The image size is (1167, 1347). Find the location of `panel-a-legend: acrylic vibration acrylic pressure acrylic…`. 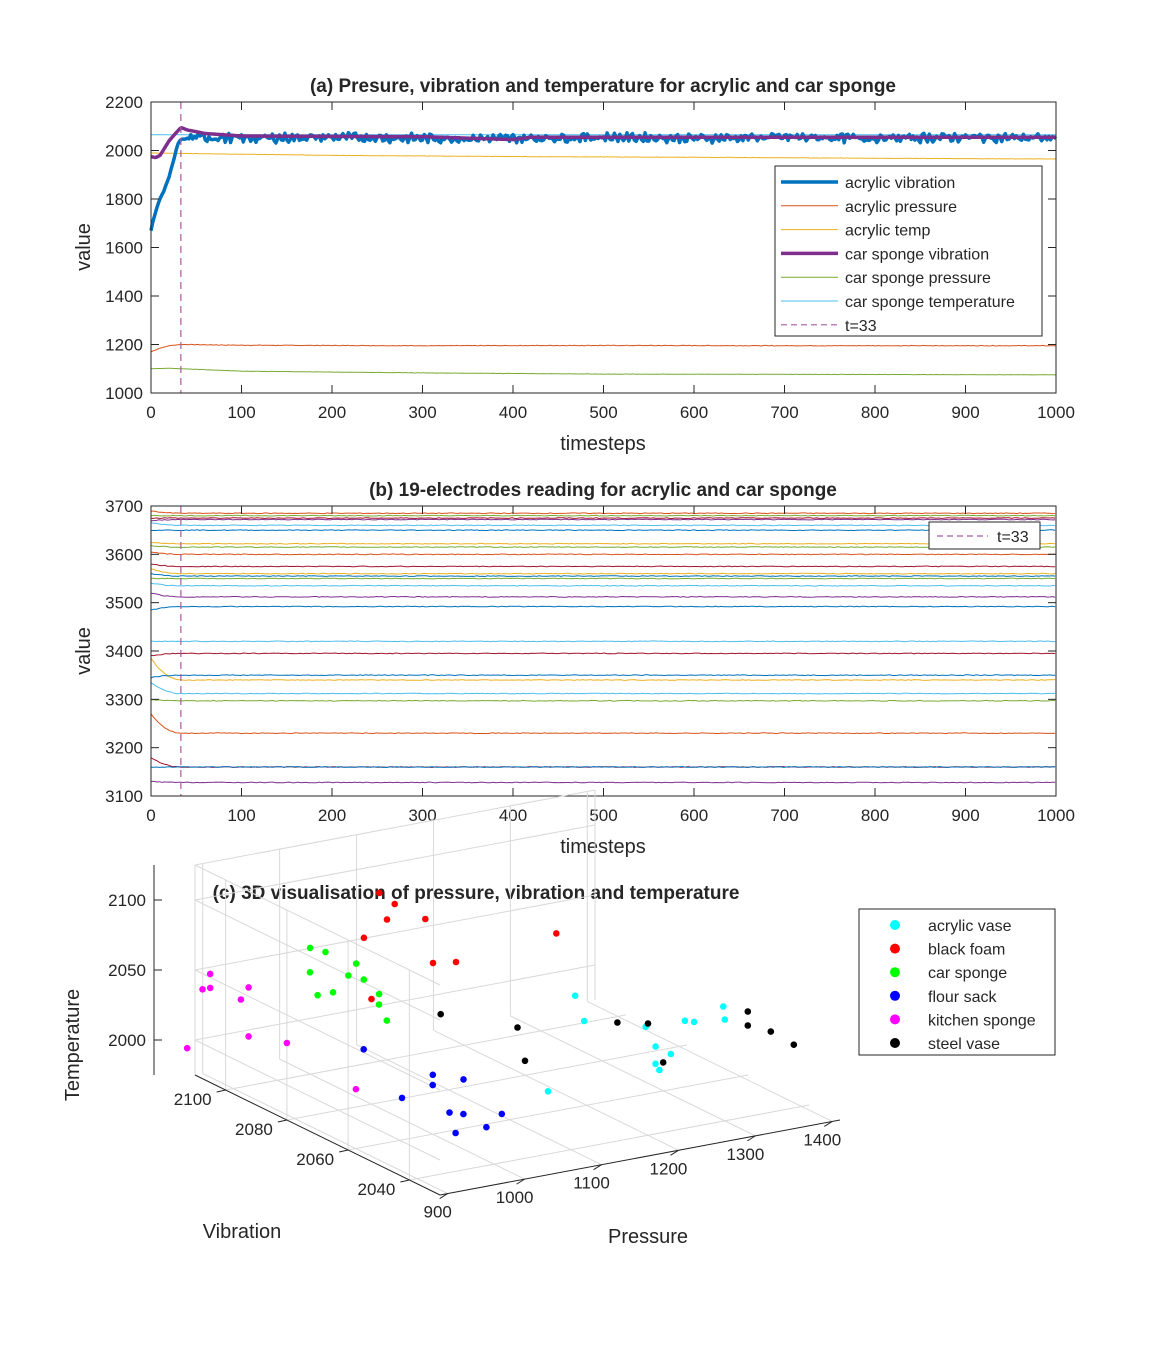

panel-a-legend: acrylic vibration acrylic pressure acrylic… is located at coordinates (908, 251).